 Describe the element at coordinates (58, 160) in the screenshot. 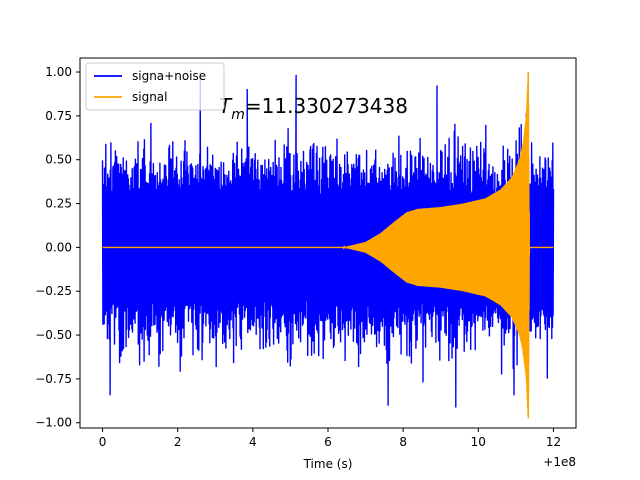

I see `y-tick-label: 0.50` at that location.